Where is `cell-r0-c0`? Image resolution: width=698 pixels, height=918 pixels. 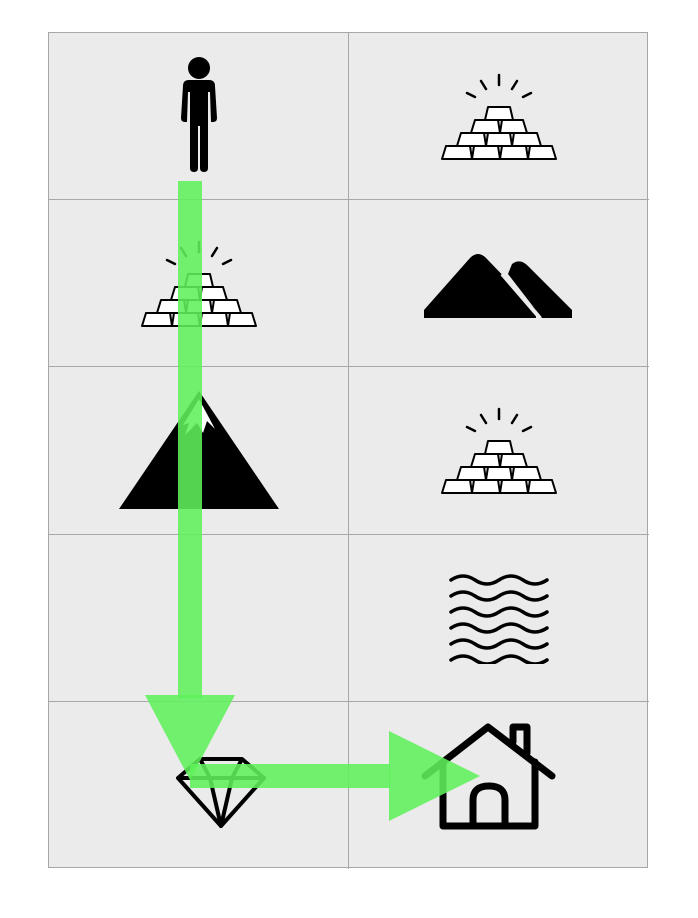
cell-r0-c0 is located at coordinates (199, 117).